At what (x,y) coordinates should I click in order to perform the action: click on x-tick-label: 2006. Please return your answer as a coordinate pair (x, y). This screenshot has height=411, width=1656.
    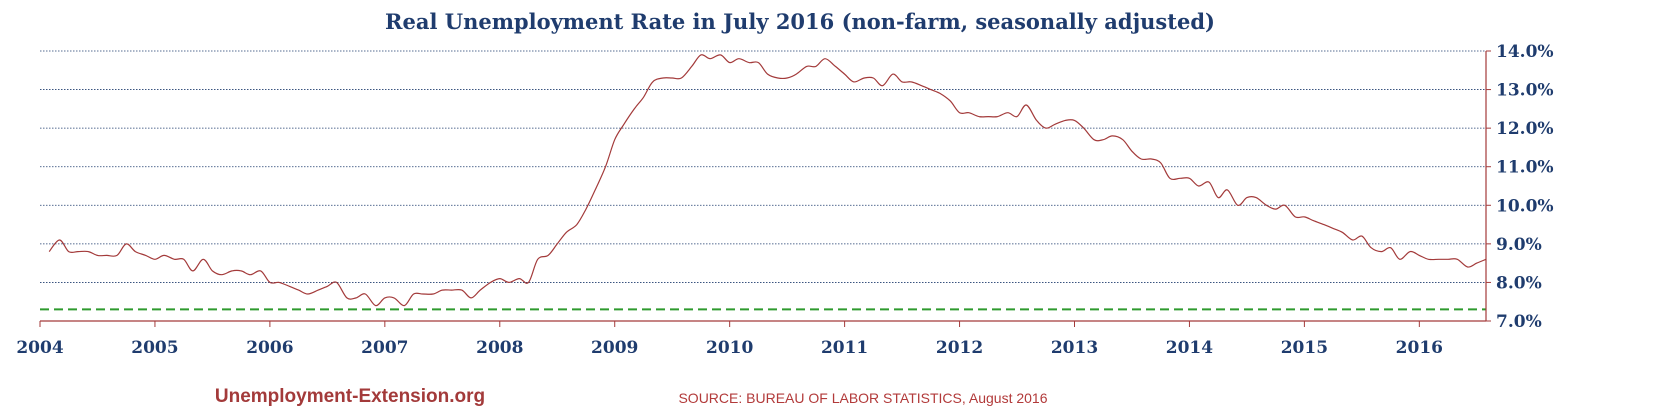
    Looking at the image, I should click on (269, 348).